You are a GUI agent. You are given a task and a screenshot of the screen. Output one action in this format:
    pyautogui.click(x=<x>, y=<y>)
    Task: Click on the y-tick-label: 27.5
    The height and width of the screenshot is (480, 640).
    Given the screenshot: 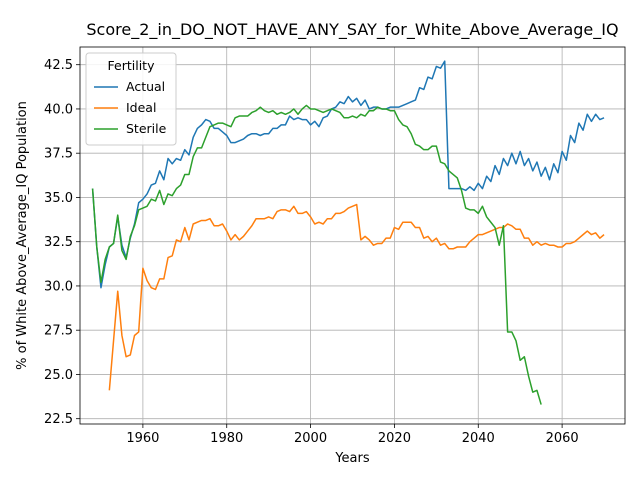 What is the action you would take?
    pyautogui.click(x=58, y=331)
    